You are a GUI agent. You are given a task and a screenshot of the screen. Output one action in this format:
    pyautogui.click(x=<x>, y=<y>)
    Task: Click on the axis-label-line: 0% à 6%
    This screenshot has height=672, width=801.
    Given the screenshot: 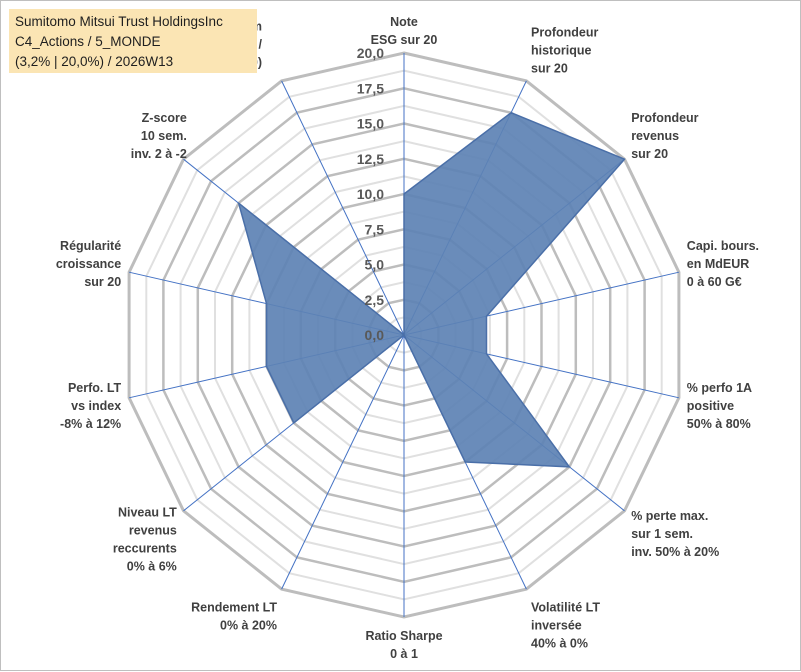 What is the action you would take?
    pyautogui.click(x=152, y=567)
    